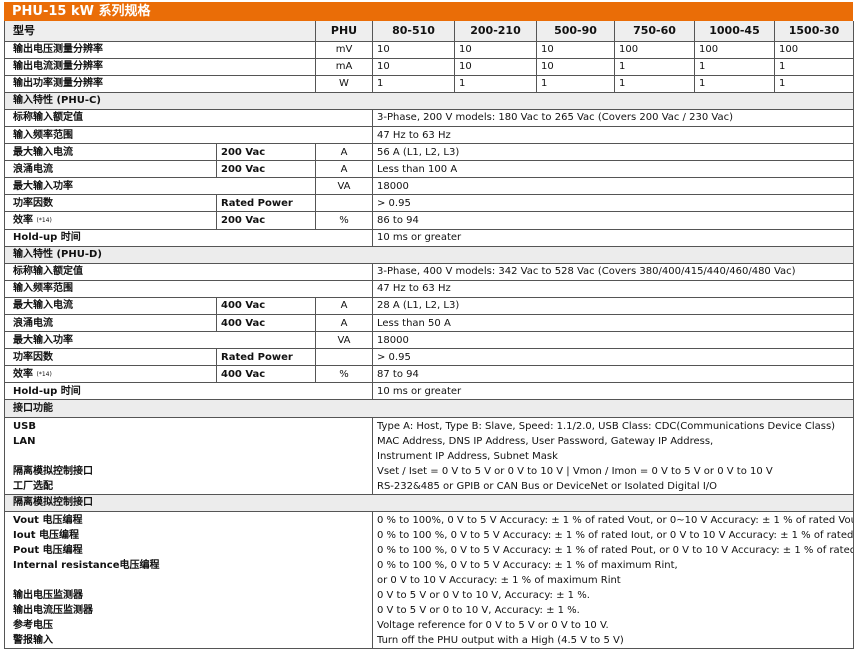 This screenshot has width=865, height=652. What do you see at coordinates (53, 471) in the screenshot?
I see `spec-label: 隔离模拟控制接口` at bounding box center [53, 471].